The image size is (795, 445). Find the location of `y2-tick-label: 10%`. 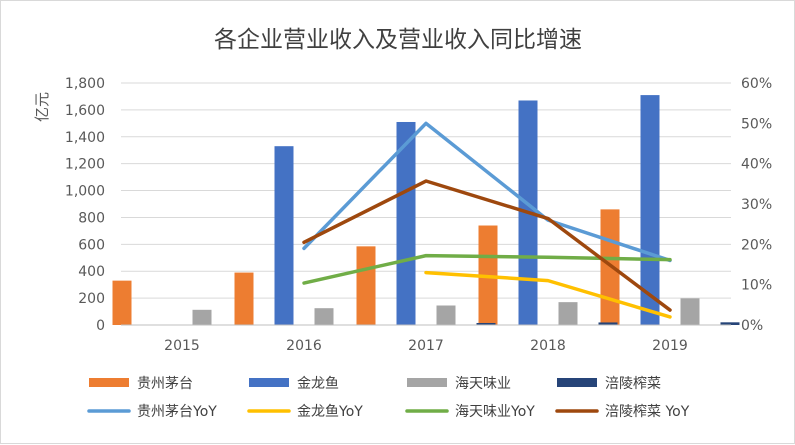

y2-tick-label: 10% is located at coordinates (756, 286).